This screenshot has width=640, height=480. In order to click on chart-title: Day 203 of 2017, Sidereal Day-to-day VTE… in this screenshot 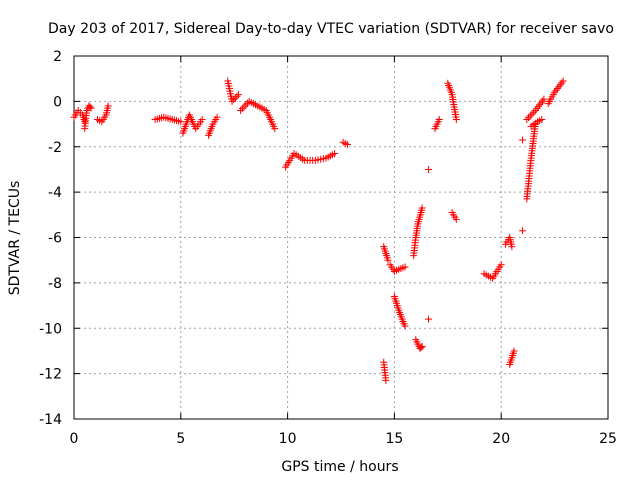, I will do `click(331, 29)`.